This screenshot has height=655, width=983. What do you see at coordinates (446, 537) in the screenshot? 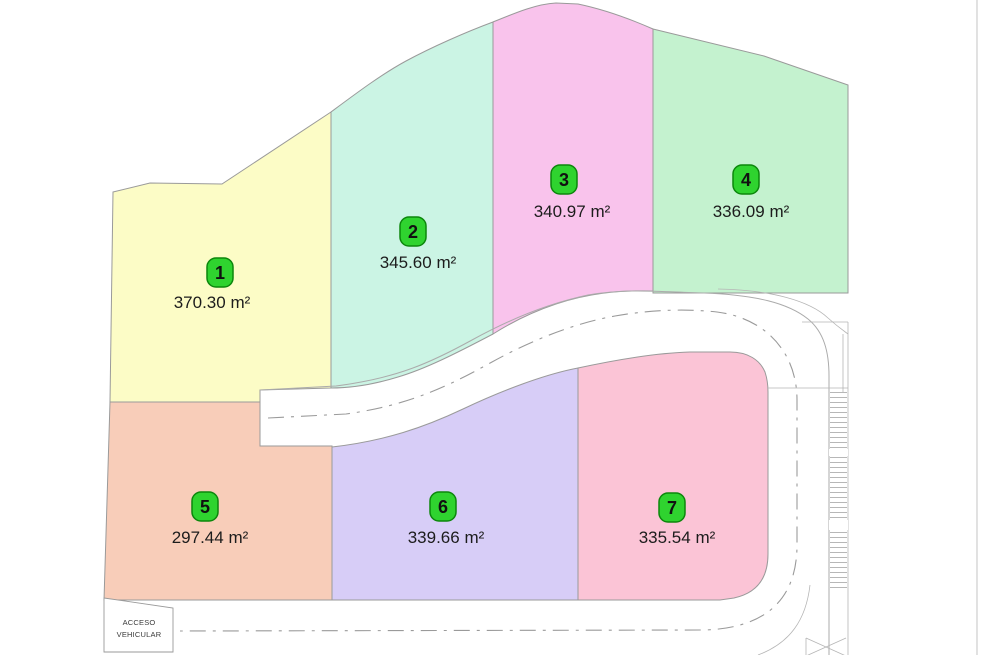
I see `lot-6-area-label: 339.66 m²` at bounding box center [446, 537].